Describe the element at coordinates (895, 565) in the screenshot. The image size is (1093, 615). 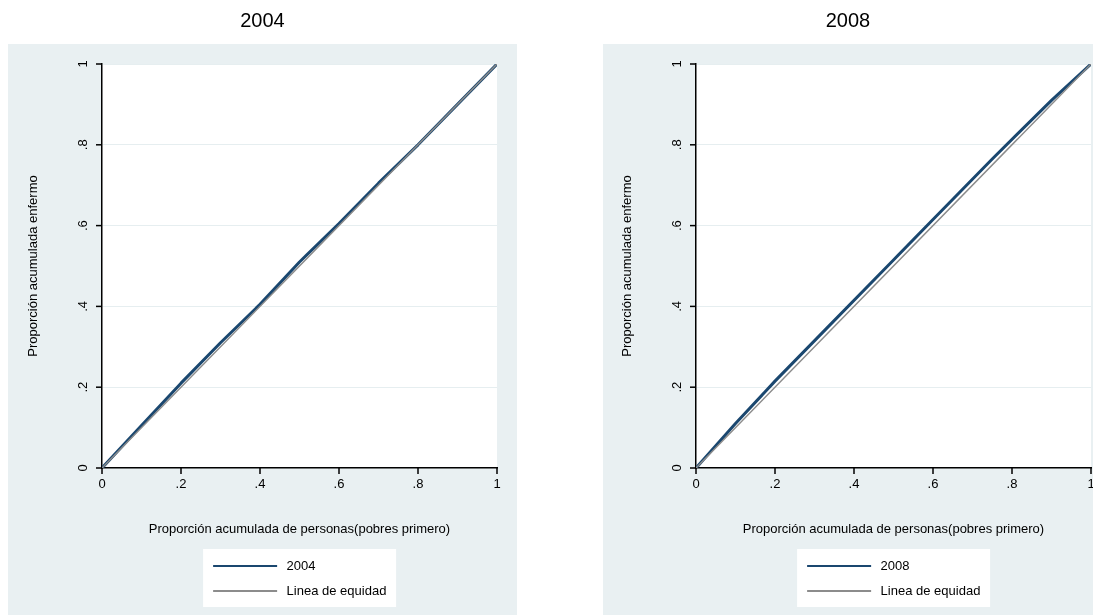
I see `legend-label: 2008` at that location.